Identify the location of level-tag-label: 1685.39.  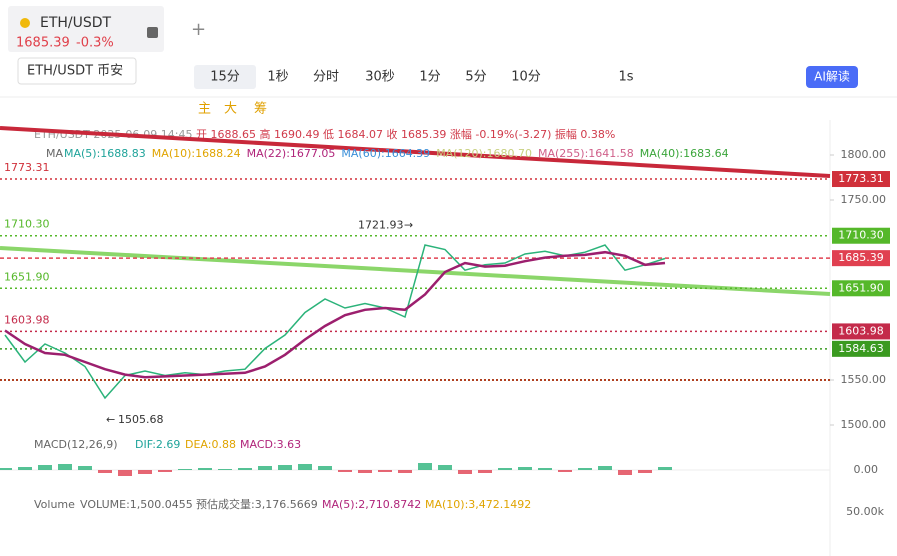
(861, 257).